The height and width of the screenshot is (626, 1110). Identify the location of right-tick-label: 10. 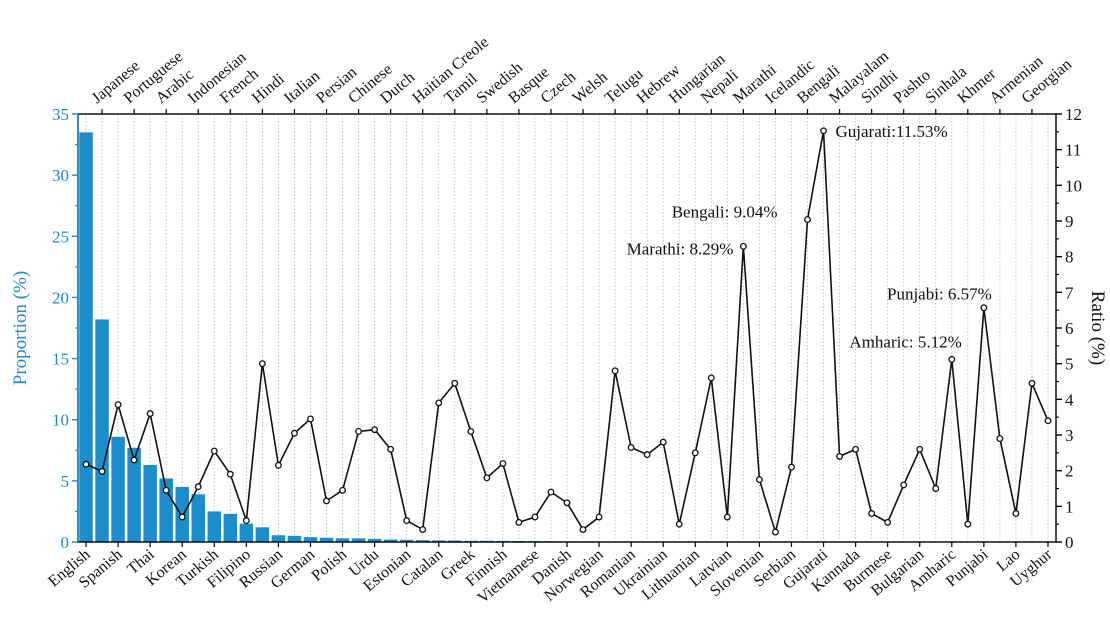
(1073, 185).